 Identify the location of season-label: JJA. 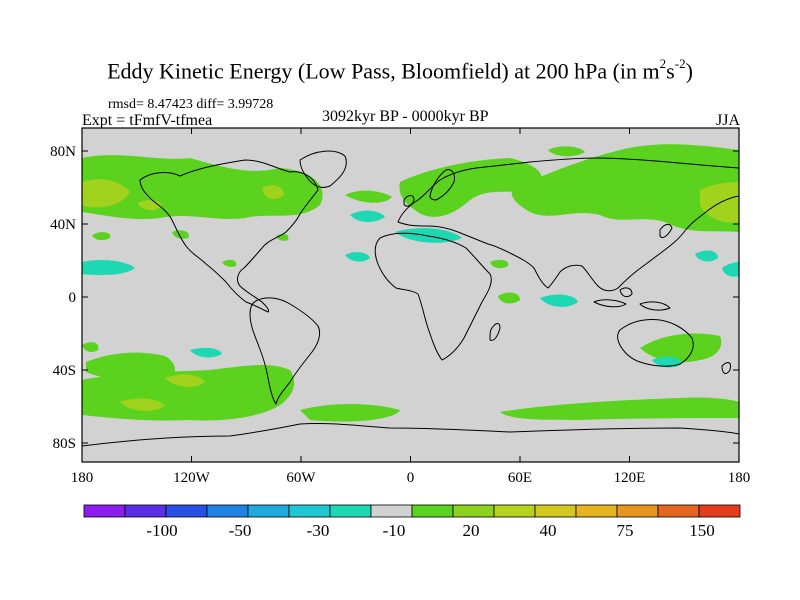
(728, 120).